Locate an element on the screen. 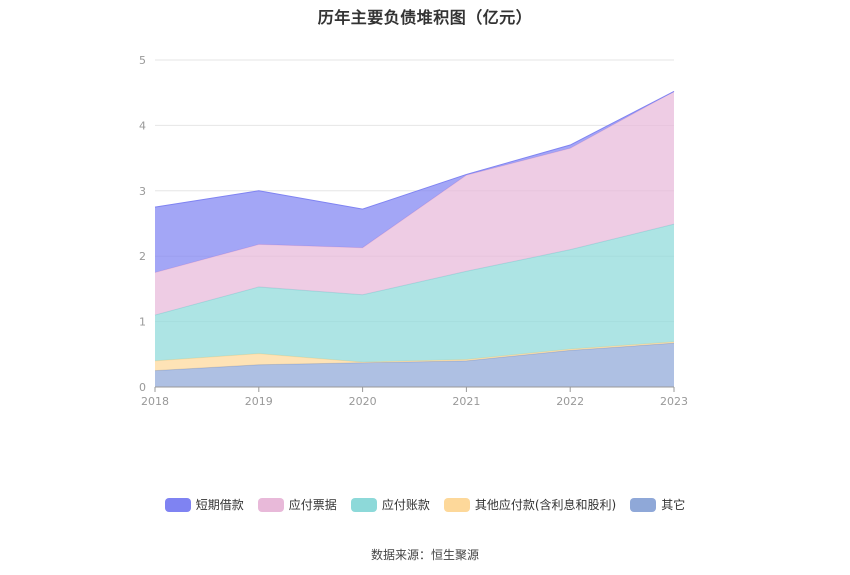  x-tick-label: 2022 is located at coordinates (570, 401).